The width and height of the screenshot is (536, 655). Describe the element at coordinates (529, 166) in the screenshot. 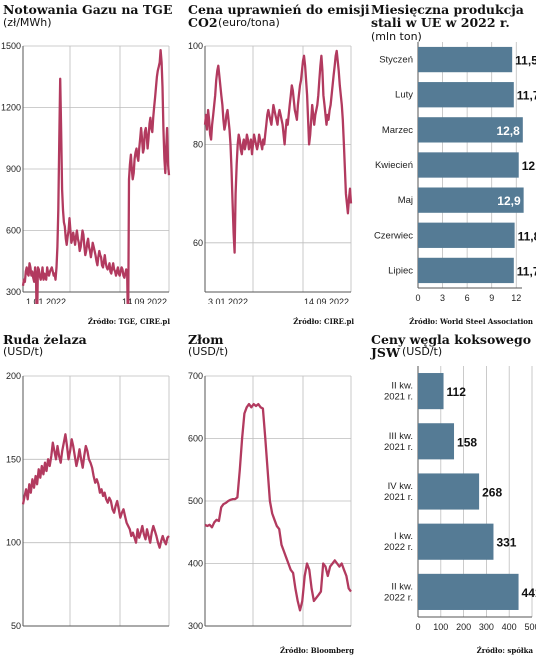

I see `bar-value-label: 12,3` at that location.